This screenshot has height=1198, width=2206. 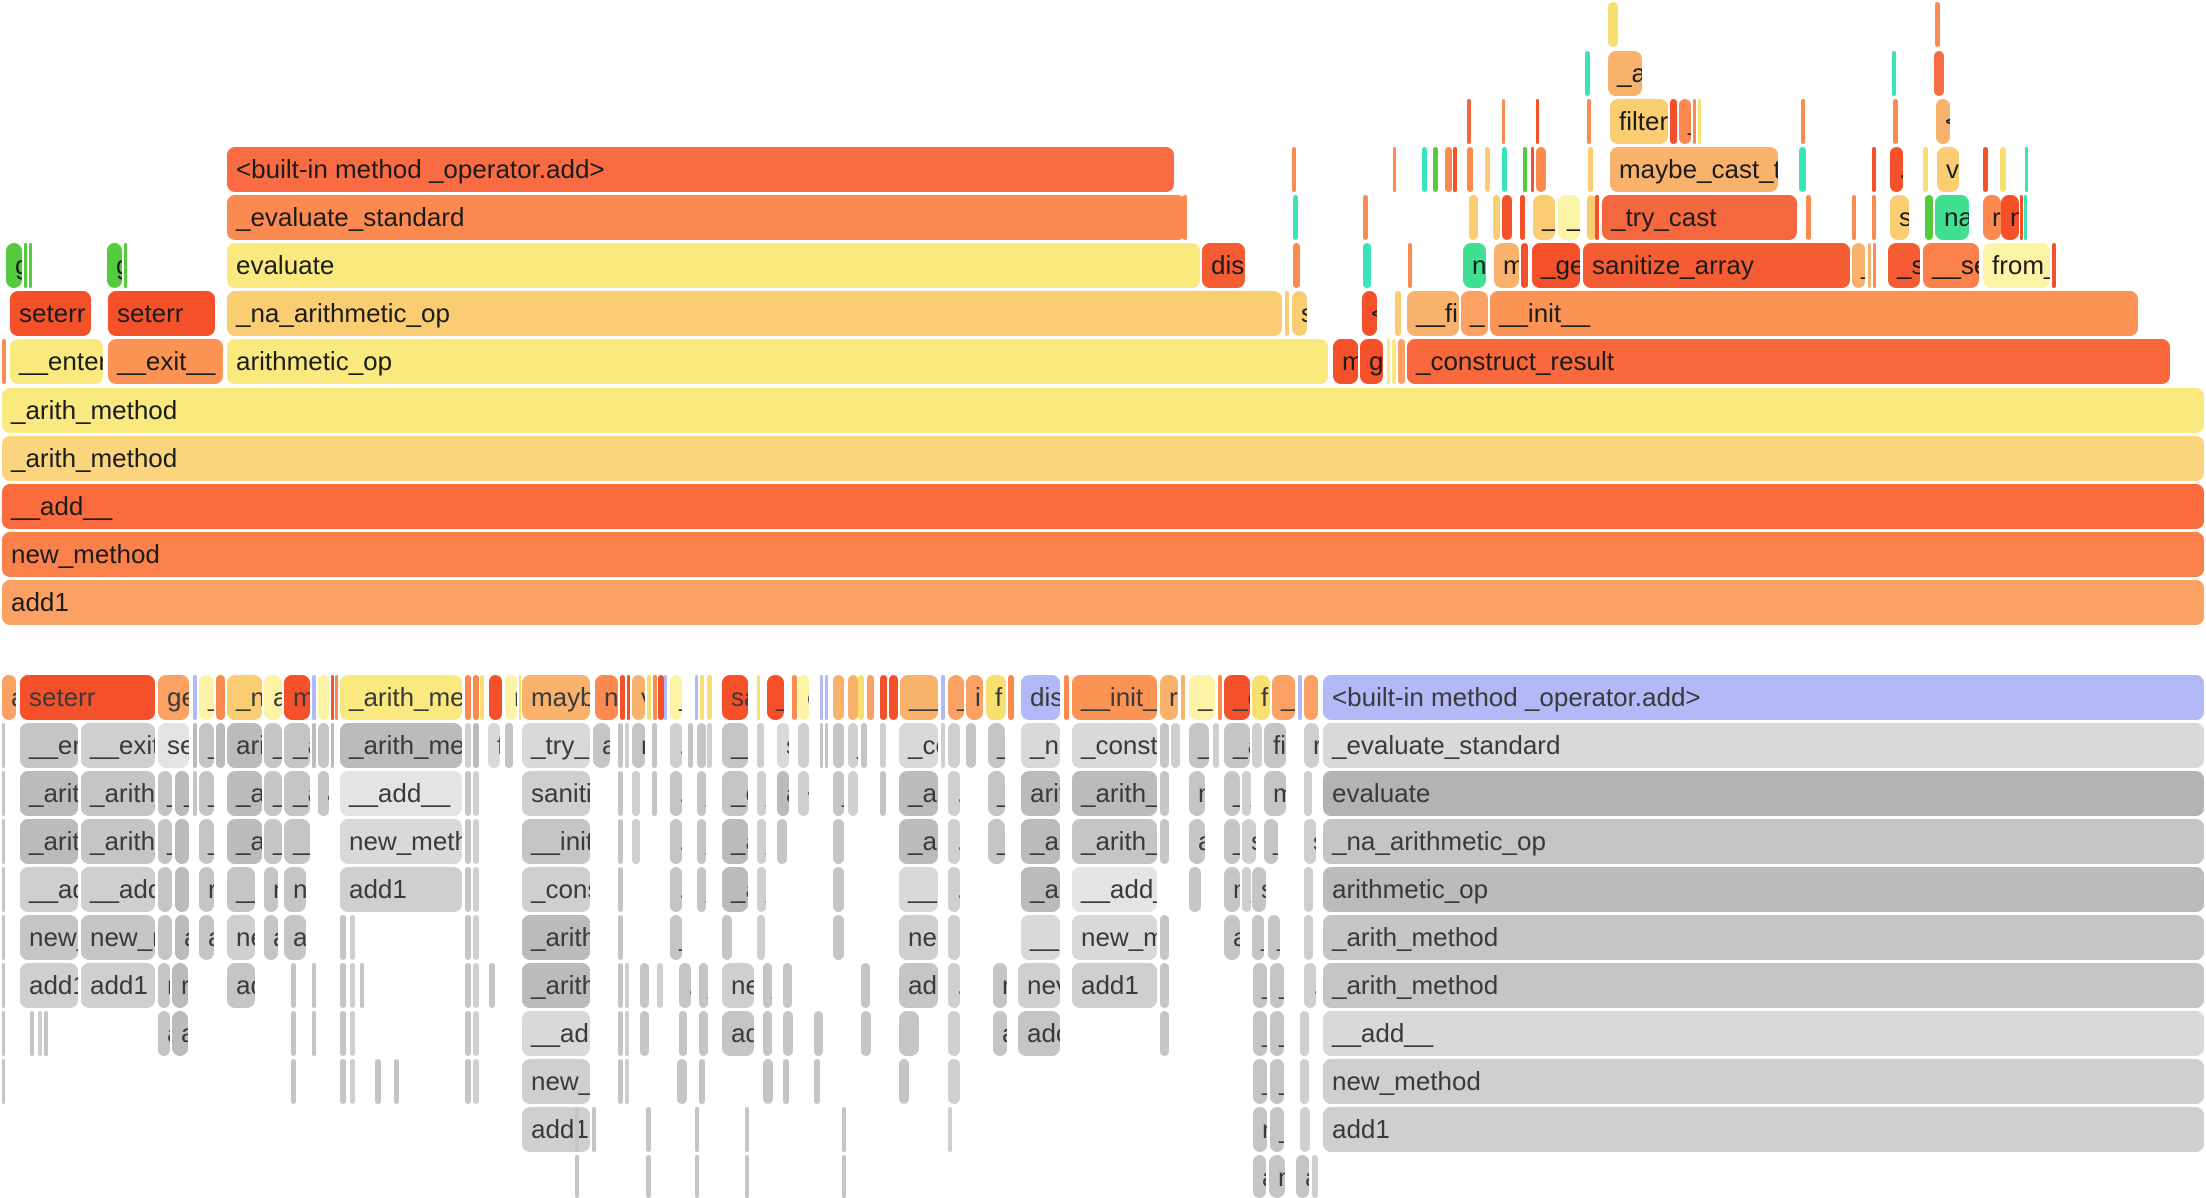 What do you see at coordinates (401, 745) in the screenshot?
I see `flame-frame: _arith_me` at bounding box center [401, 745].